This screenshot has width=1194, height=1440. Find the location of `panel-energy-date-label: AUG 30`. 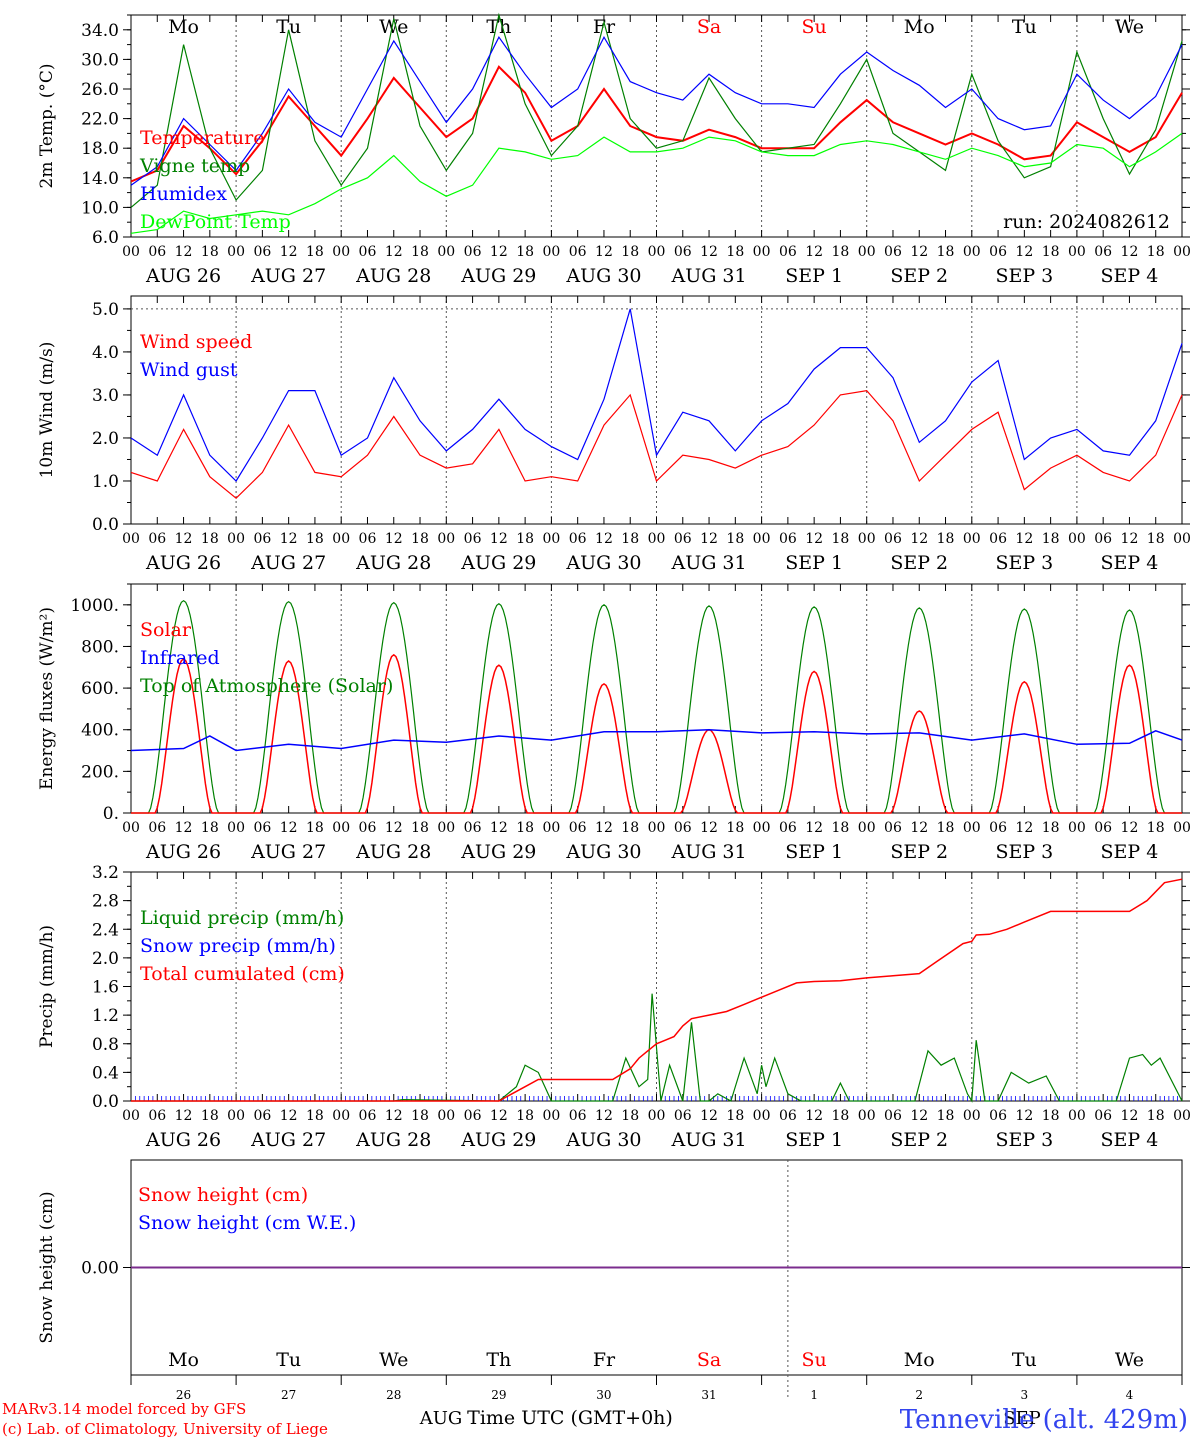

panel-energy-date-label: AUG 30 is located at coordinates (603, 852).